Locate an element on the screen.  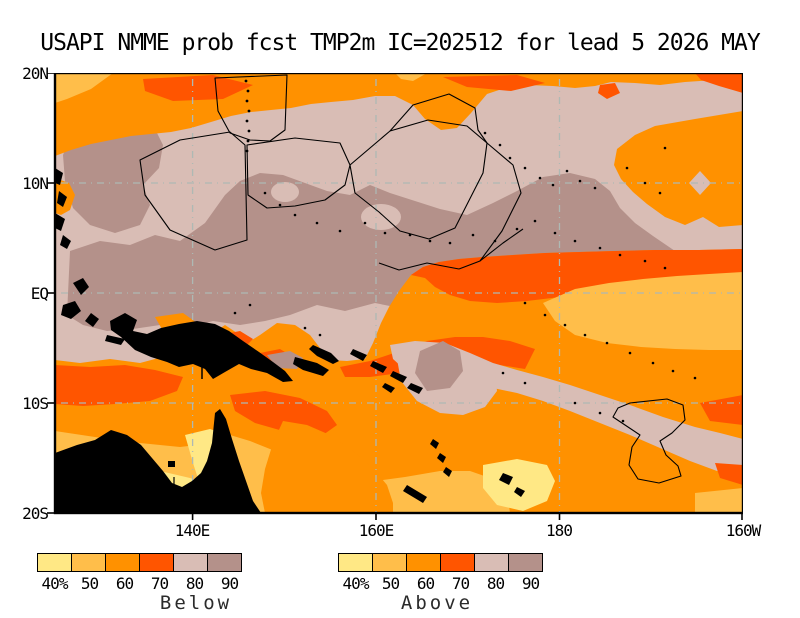
lat-label-10s: 10S is located at coordinates (35, 403).